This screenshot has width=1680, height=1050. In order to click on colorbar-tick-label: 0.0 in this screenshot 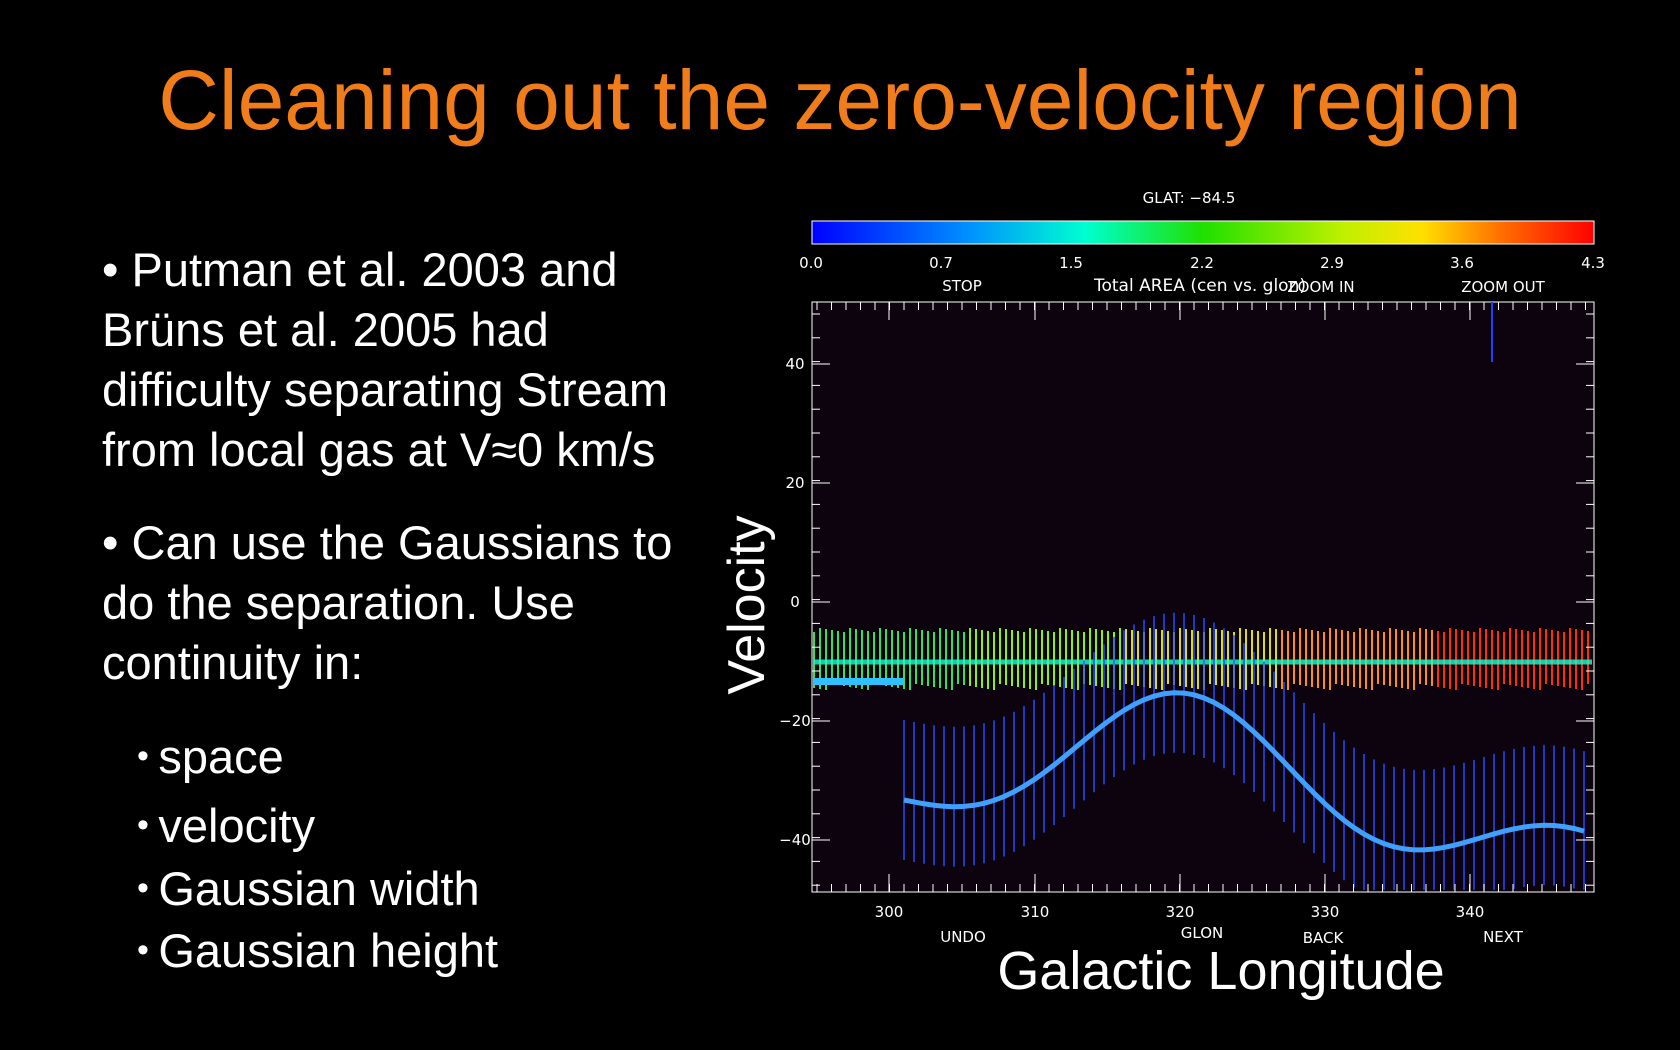, I will do `click(811, 263)`.